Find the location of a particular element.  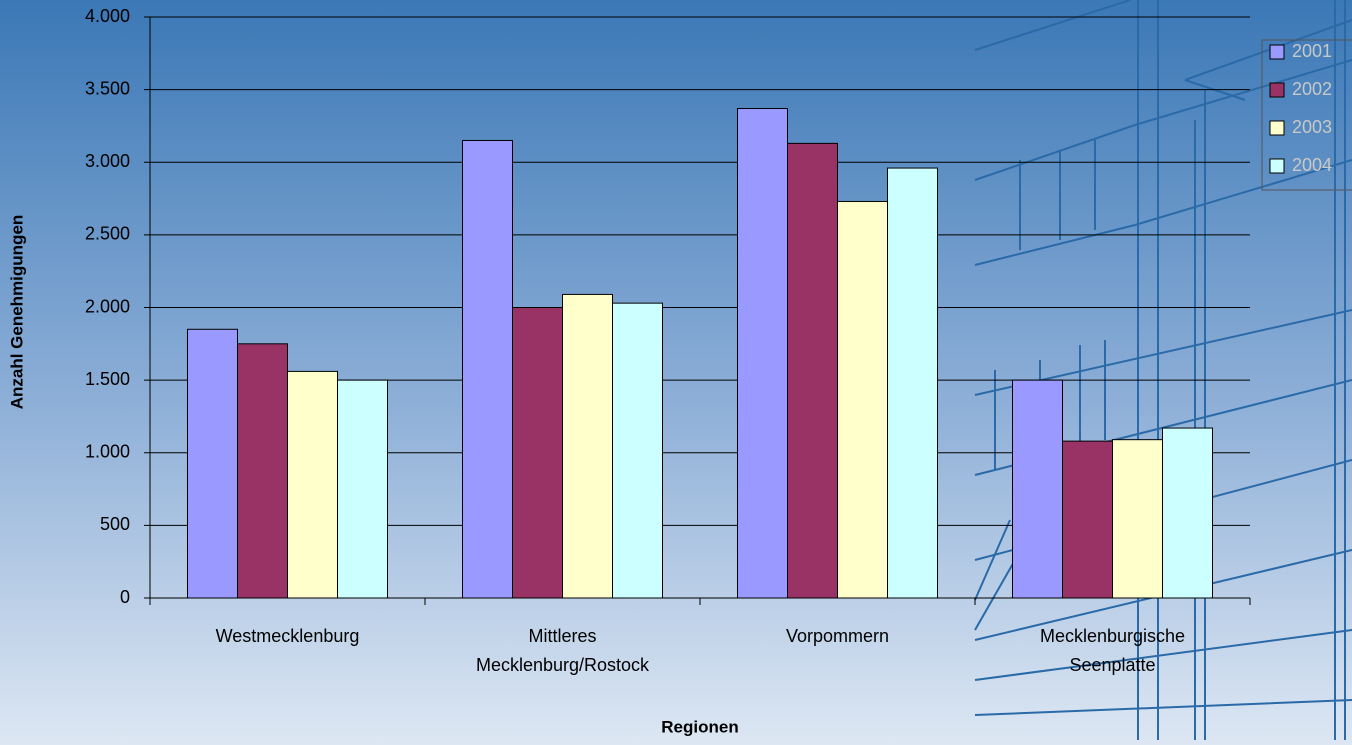

legend-label: 2004 is located at coordinates (1312, 165).